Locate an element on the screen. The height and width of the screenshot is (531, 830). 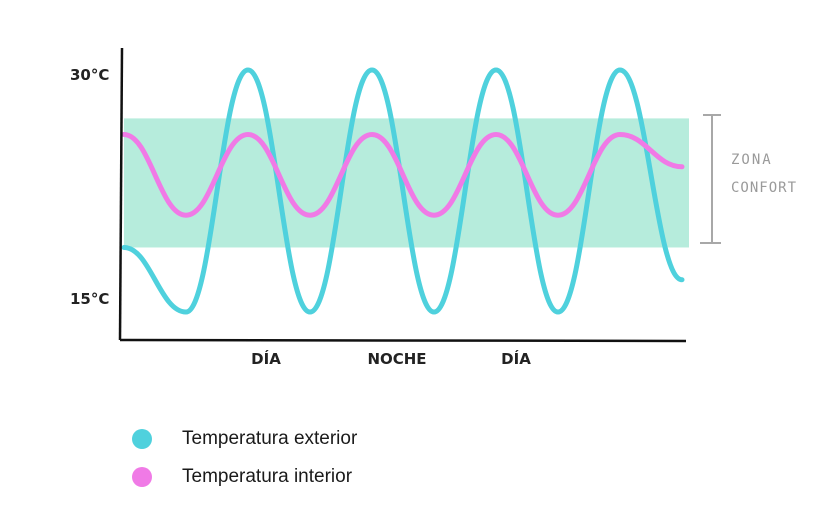
legend-marker-interior is located at coordinates (142, 477).